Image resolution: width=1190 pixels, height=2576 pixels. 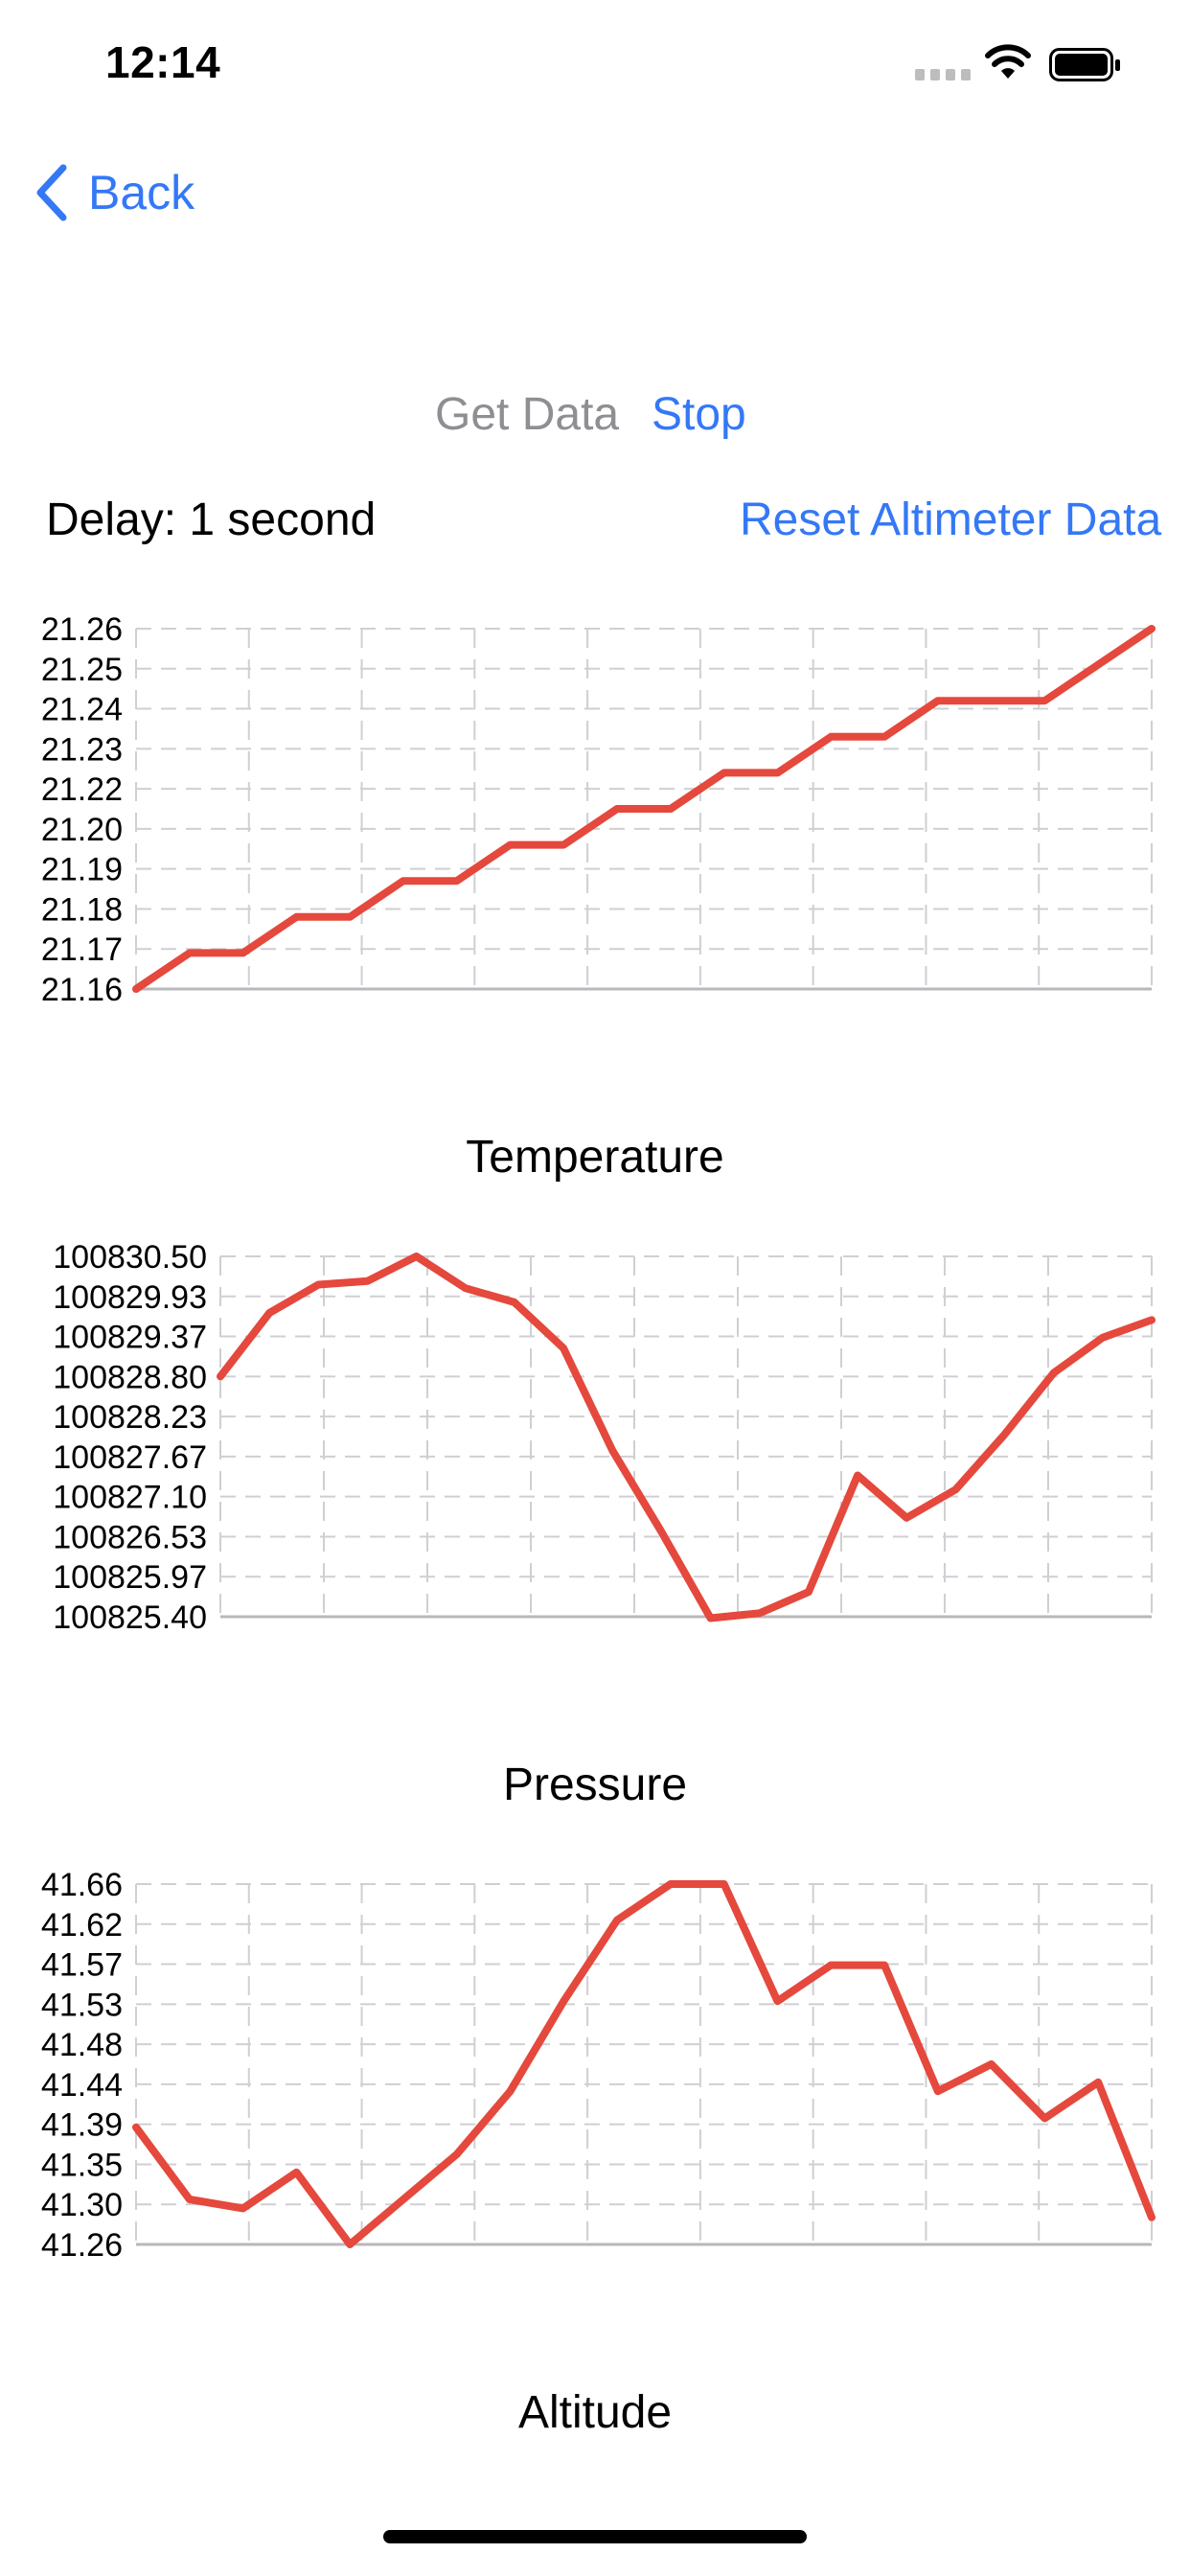 I want to click on delay-label: Delay: 1 second, so click(x=212, y=519).